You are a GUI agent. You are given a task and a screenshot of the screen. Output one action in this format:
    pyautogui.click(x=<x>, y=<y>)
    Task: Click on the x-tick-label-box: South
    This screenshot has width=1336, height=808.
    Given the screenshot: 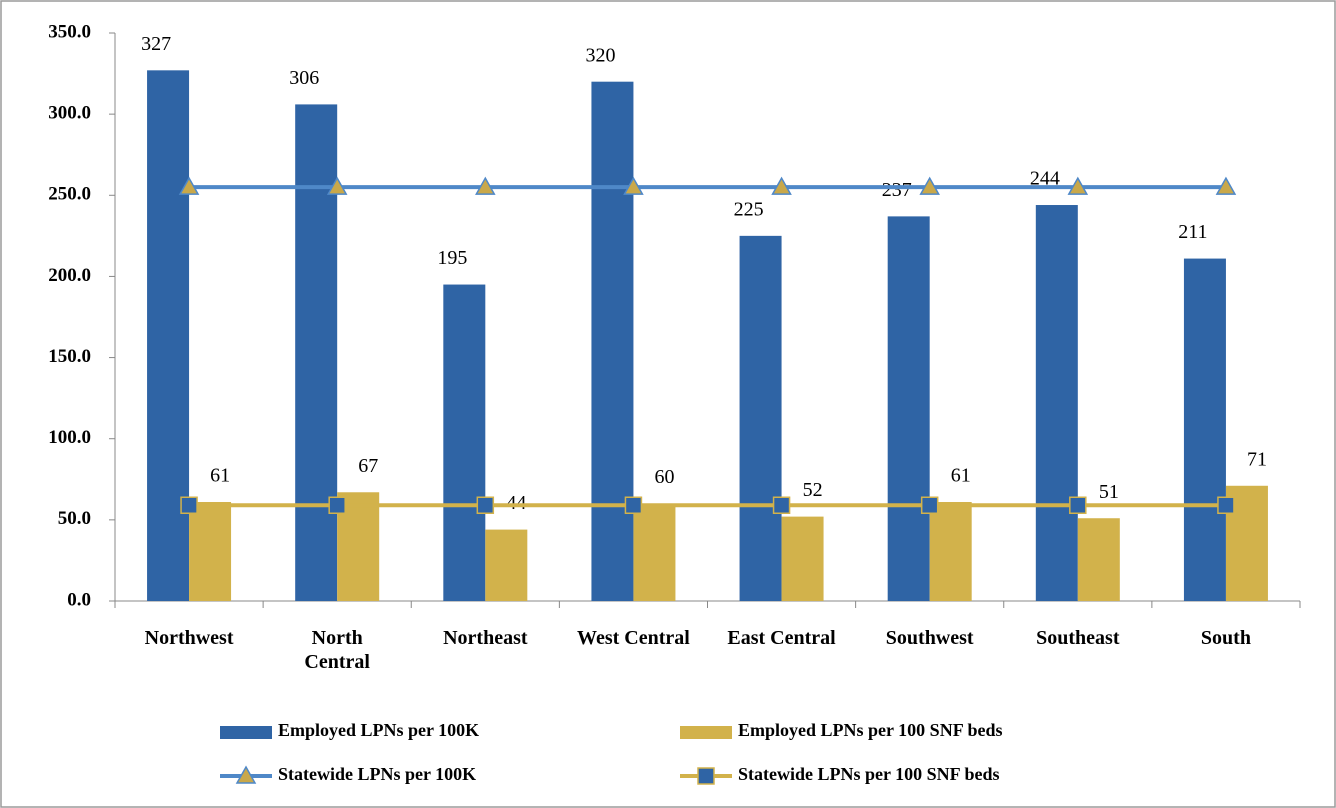 What is the action you would take?
    pyautogui.click(x=1225, y=638)
    